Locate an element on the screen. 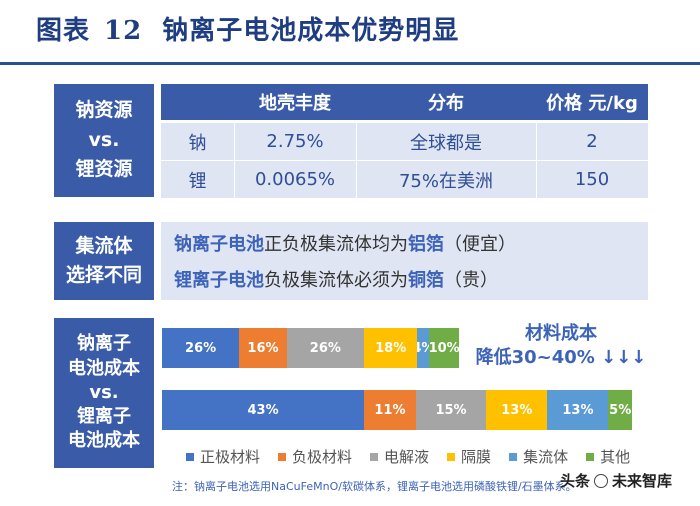  collector-panel is located at coordinates (404, 261).